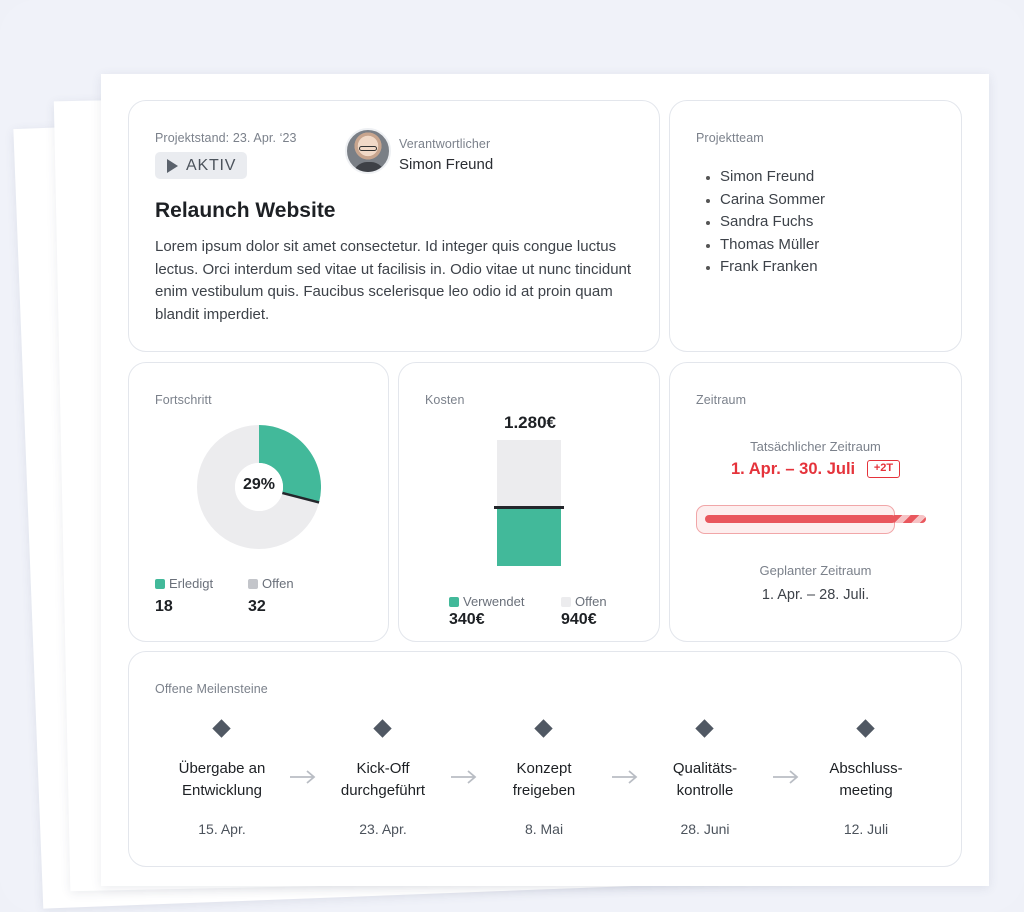 This screenshot has height=912, width=1024. I want to click on legend-cost-open: Offen, so click(584, 602).